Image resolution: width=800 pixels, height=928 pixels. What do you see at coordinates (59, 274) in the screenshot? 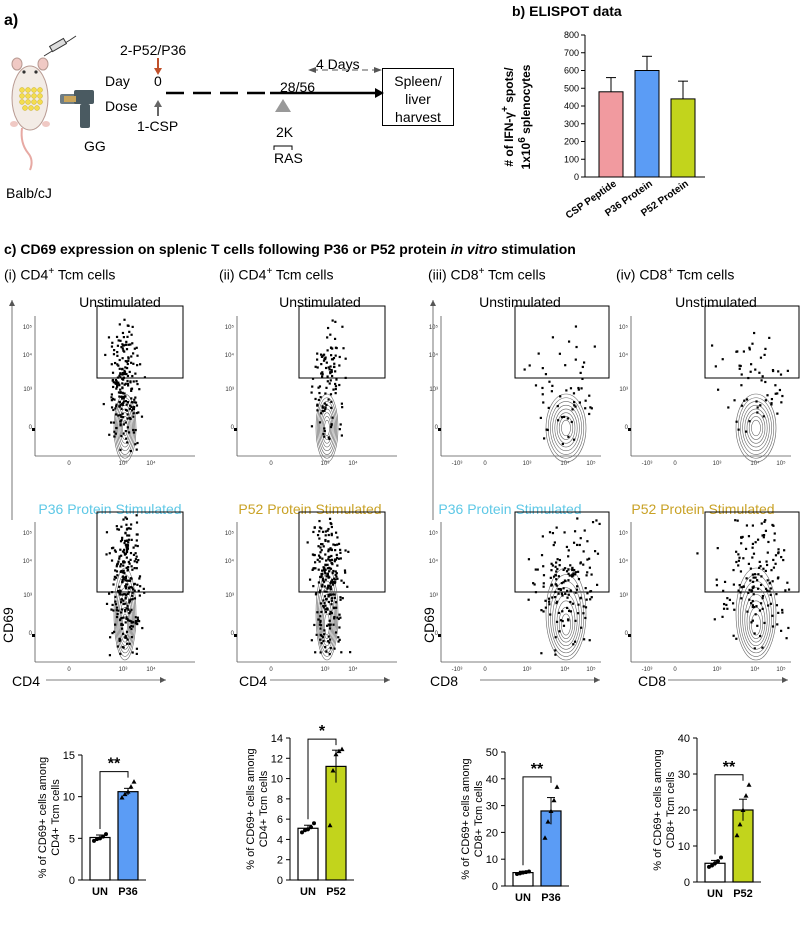
I see `subpanel-i-title: (i) CD4+ Tcm cells` at bounding box center [59, 274].